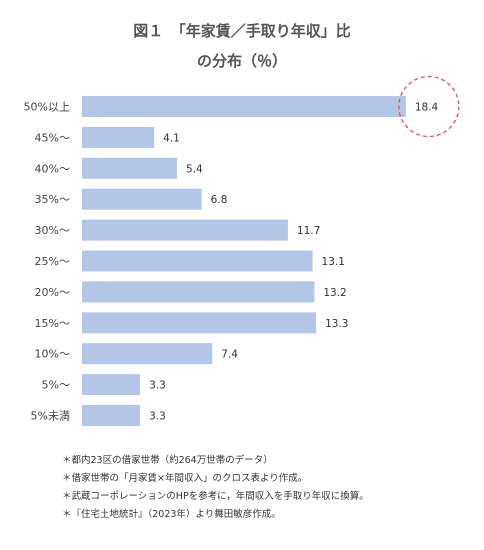 This screenshot has width=484, height=550. Describe the element at coordinates (241, 61) in the screenshot. I see `chart-title-line2: の分布（％）` at that location.